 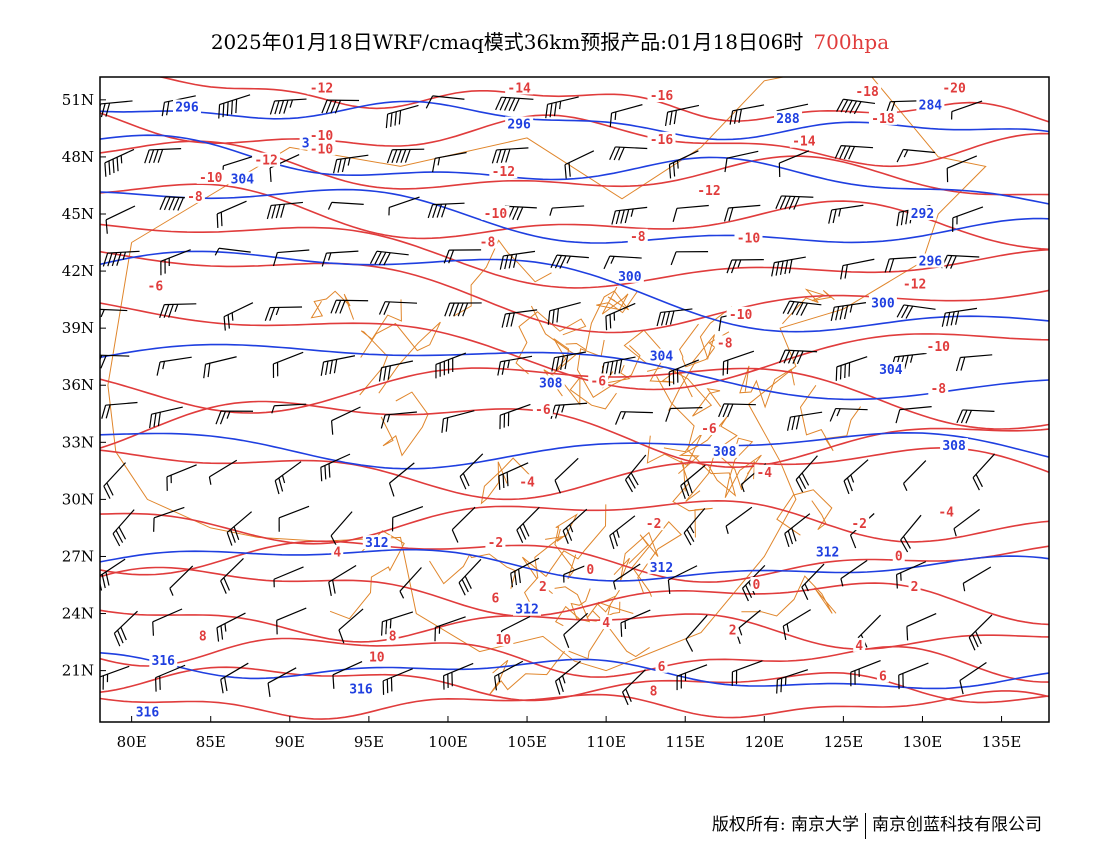 What do you see at coordinates (574, 565) in the screenshot?
I see `height-contour-line` at bounding box center [574, 565].